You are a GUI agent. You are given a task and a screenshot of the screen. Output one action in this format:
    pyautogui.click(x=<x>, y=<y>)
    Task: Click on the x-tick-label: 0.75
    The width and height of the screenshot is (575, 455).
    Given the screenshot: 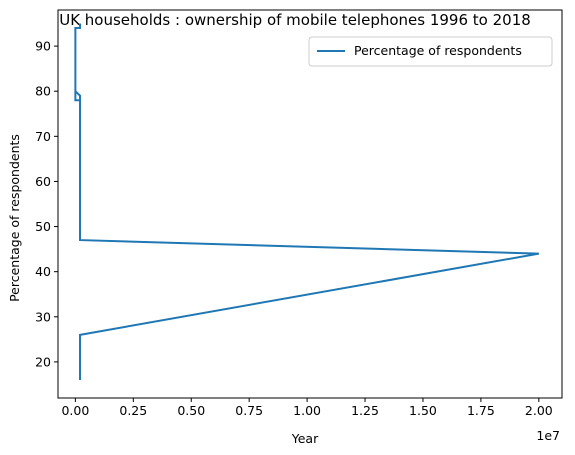 What is the action you would take?
    pyautogui.click(x=249, y=410)
    